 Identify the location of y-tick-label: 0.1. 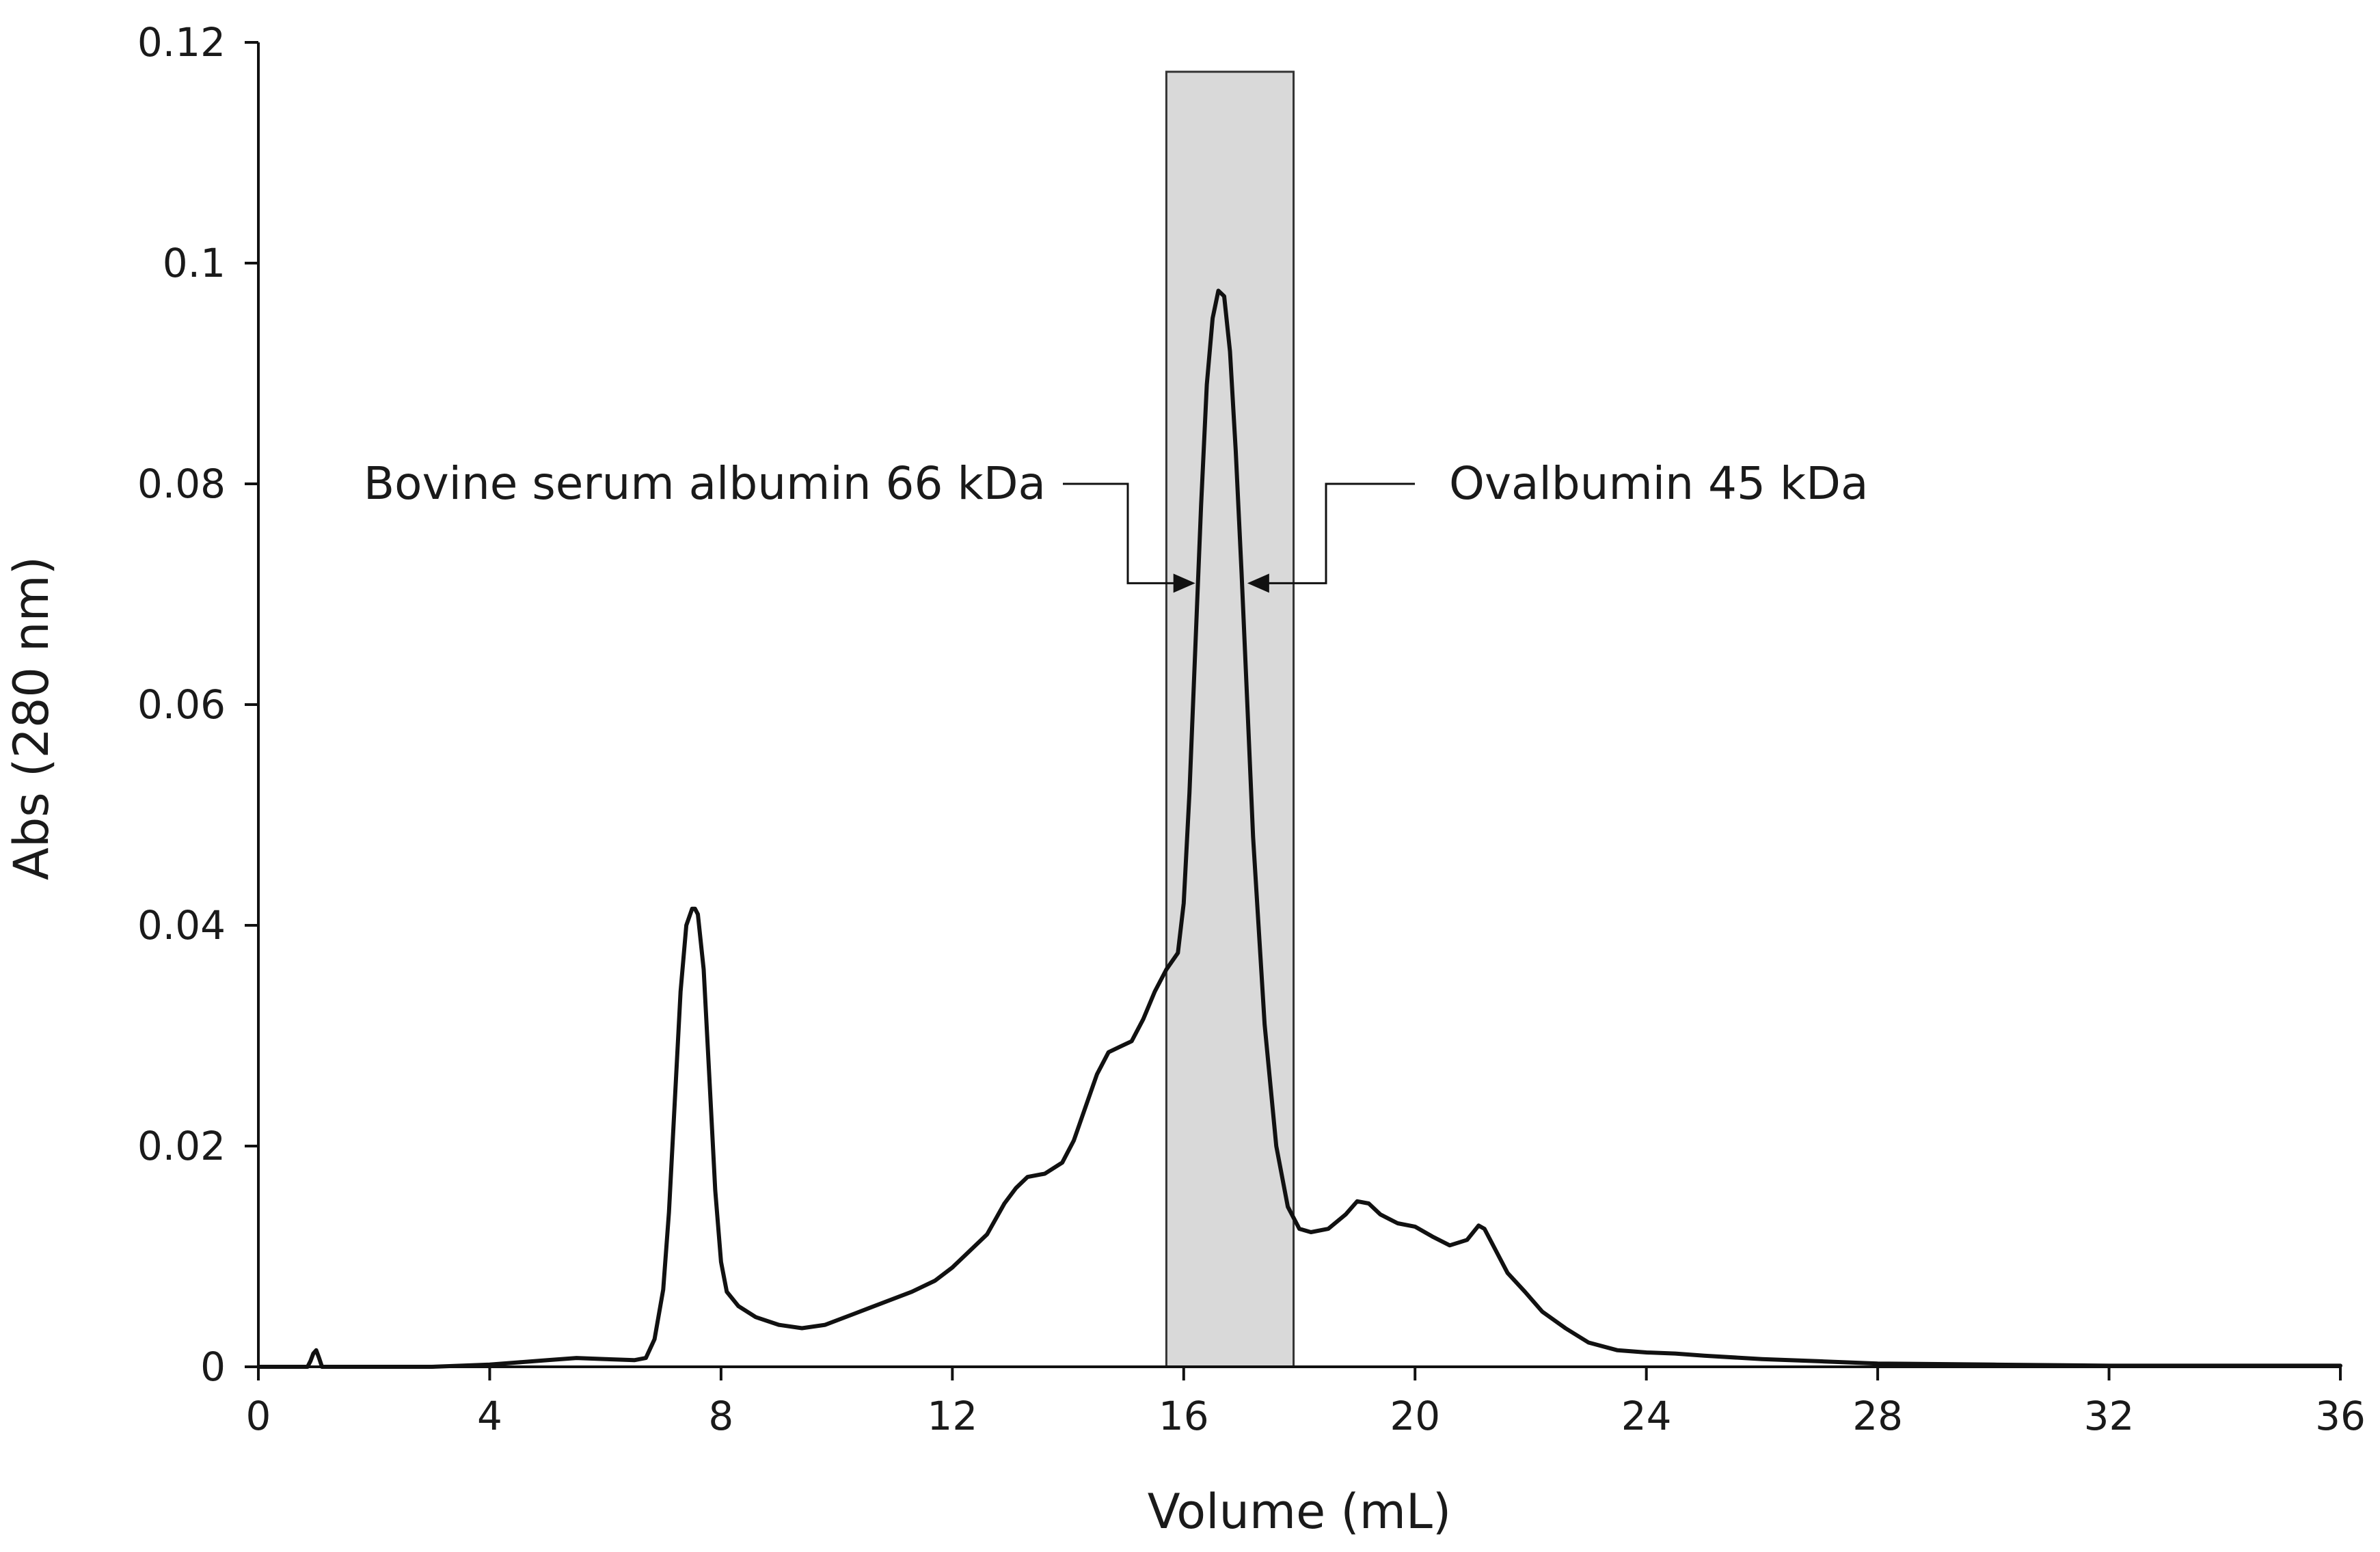
(194, 263).